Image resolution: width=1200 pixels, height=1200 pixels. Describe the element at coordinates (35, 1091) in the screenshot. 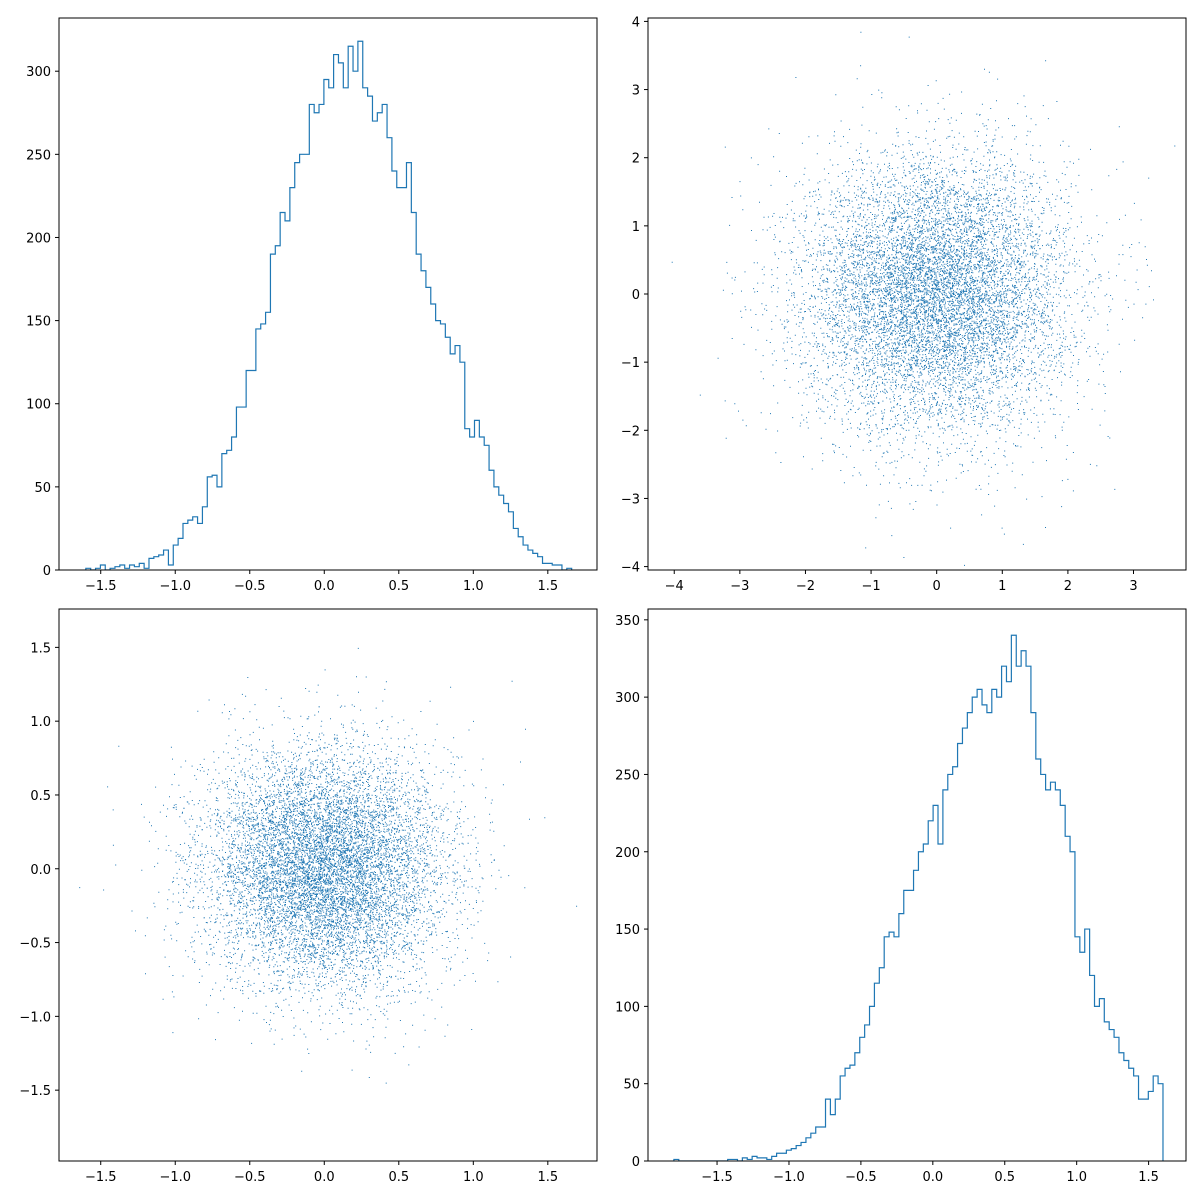

I see `y-tick-label: −1.5` at that location.